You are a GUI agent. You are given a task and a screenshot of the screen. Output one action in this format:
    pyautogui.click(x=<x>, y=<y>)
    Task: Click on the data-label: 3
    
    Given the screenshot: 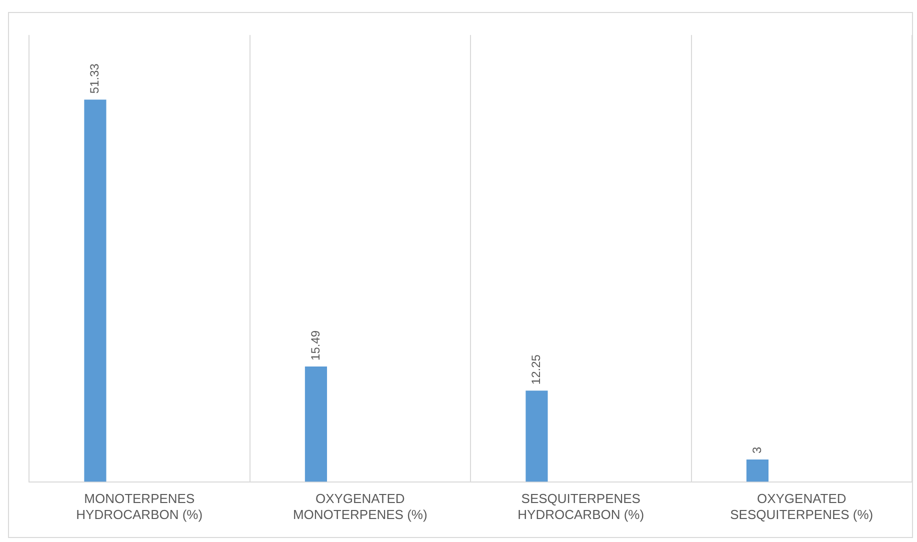 What is the action you would take?
    pyautogui.click(x=757, y=450)
    